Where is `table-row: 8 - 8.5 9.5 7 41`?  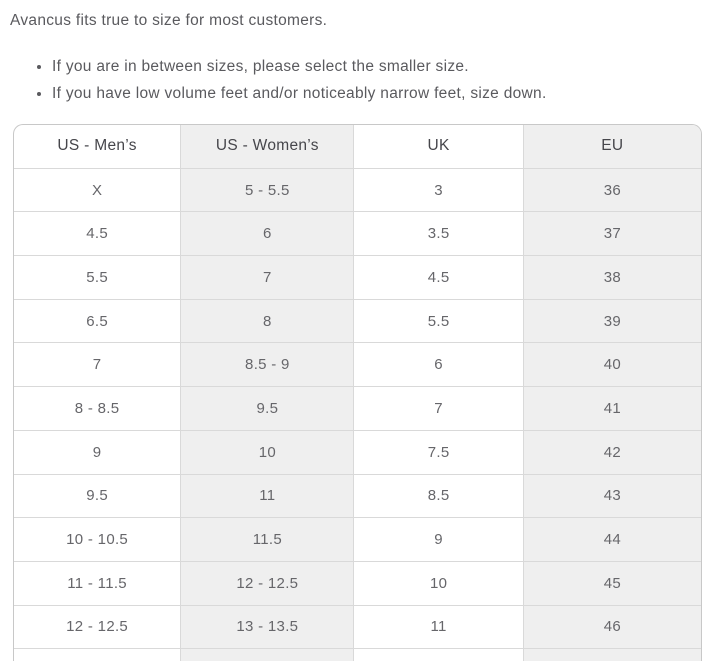
table-row: 8 - 8.5 9.5 7 41 is located at coordinates (357, 409).